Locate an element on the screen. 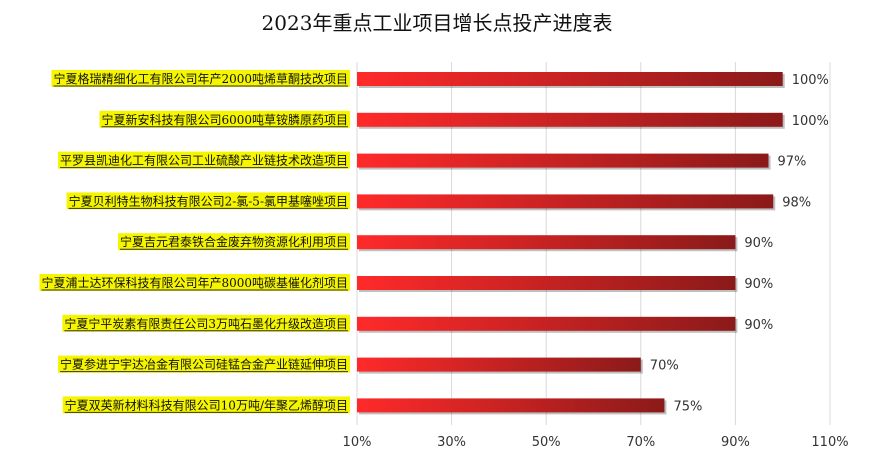  value-label-layer: 100% 100% 97% 98% 90% 90% 90% 70% 75% is located at coordinates (739, 243).